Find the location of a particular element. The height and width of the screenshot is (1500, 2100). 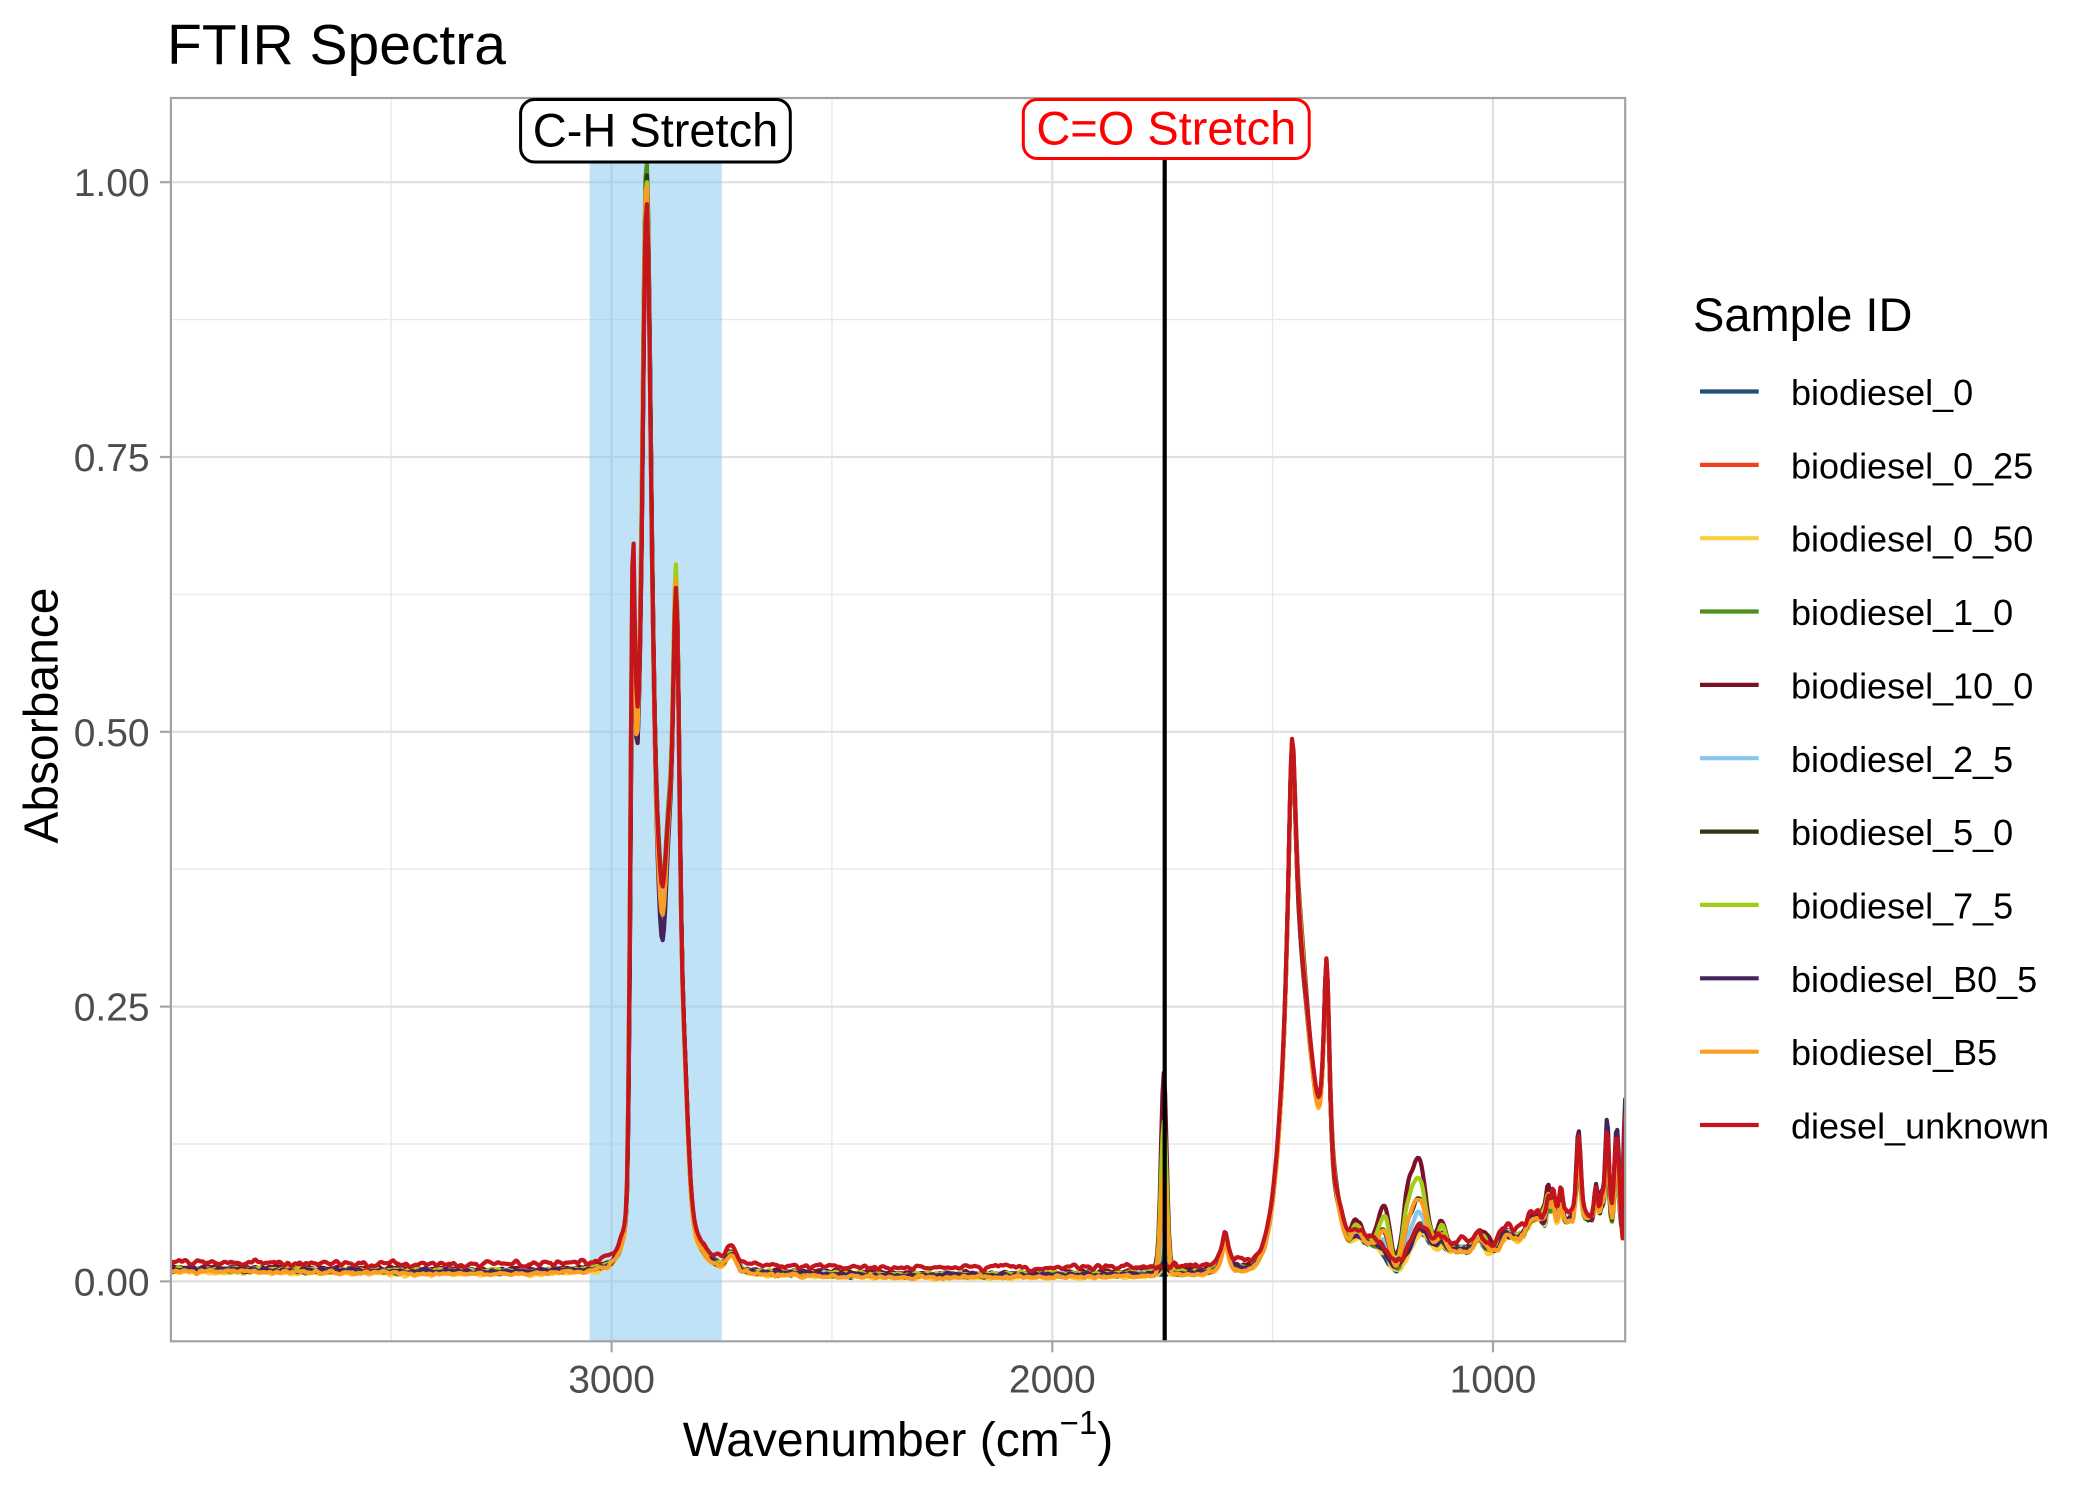

svg-text: Sample ID is located at coordinates (1802, 314).